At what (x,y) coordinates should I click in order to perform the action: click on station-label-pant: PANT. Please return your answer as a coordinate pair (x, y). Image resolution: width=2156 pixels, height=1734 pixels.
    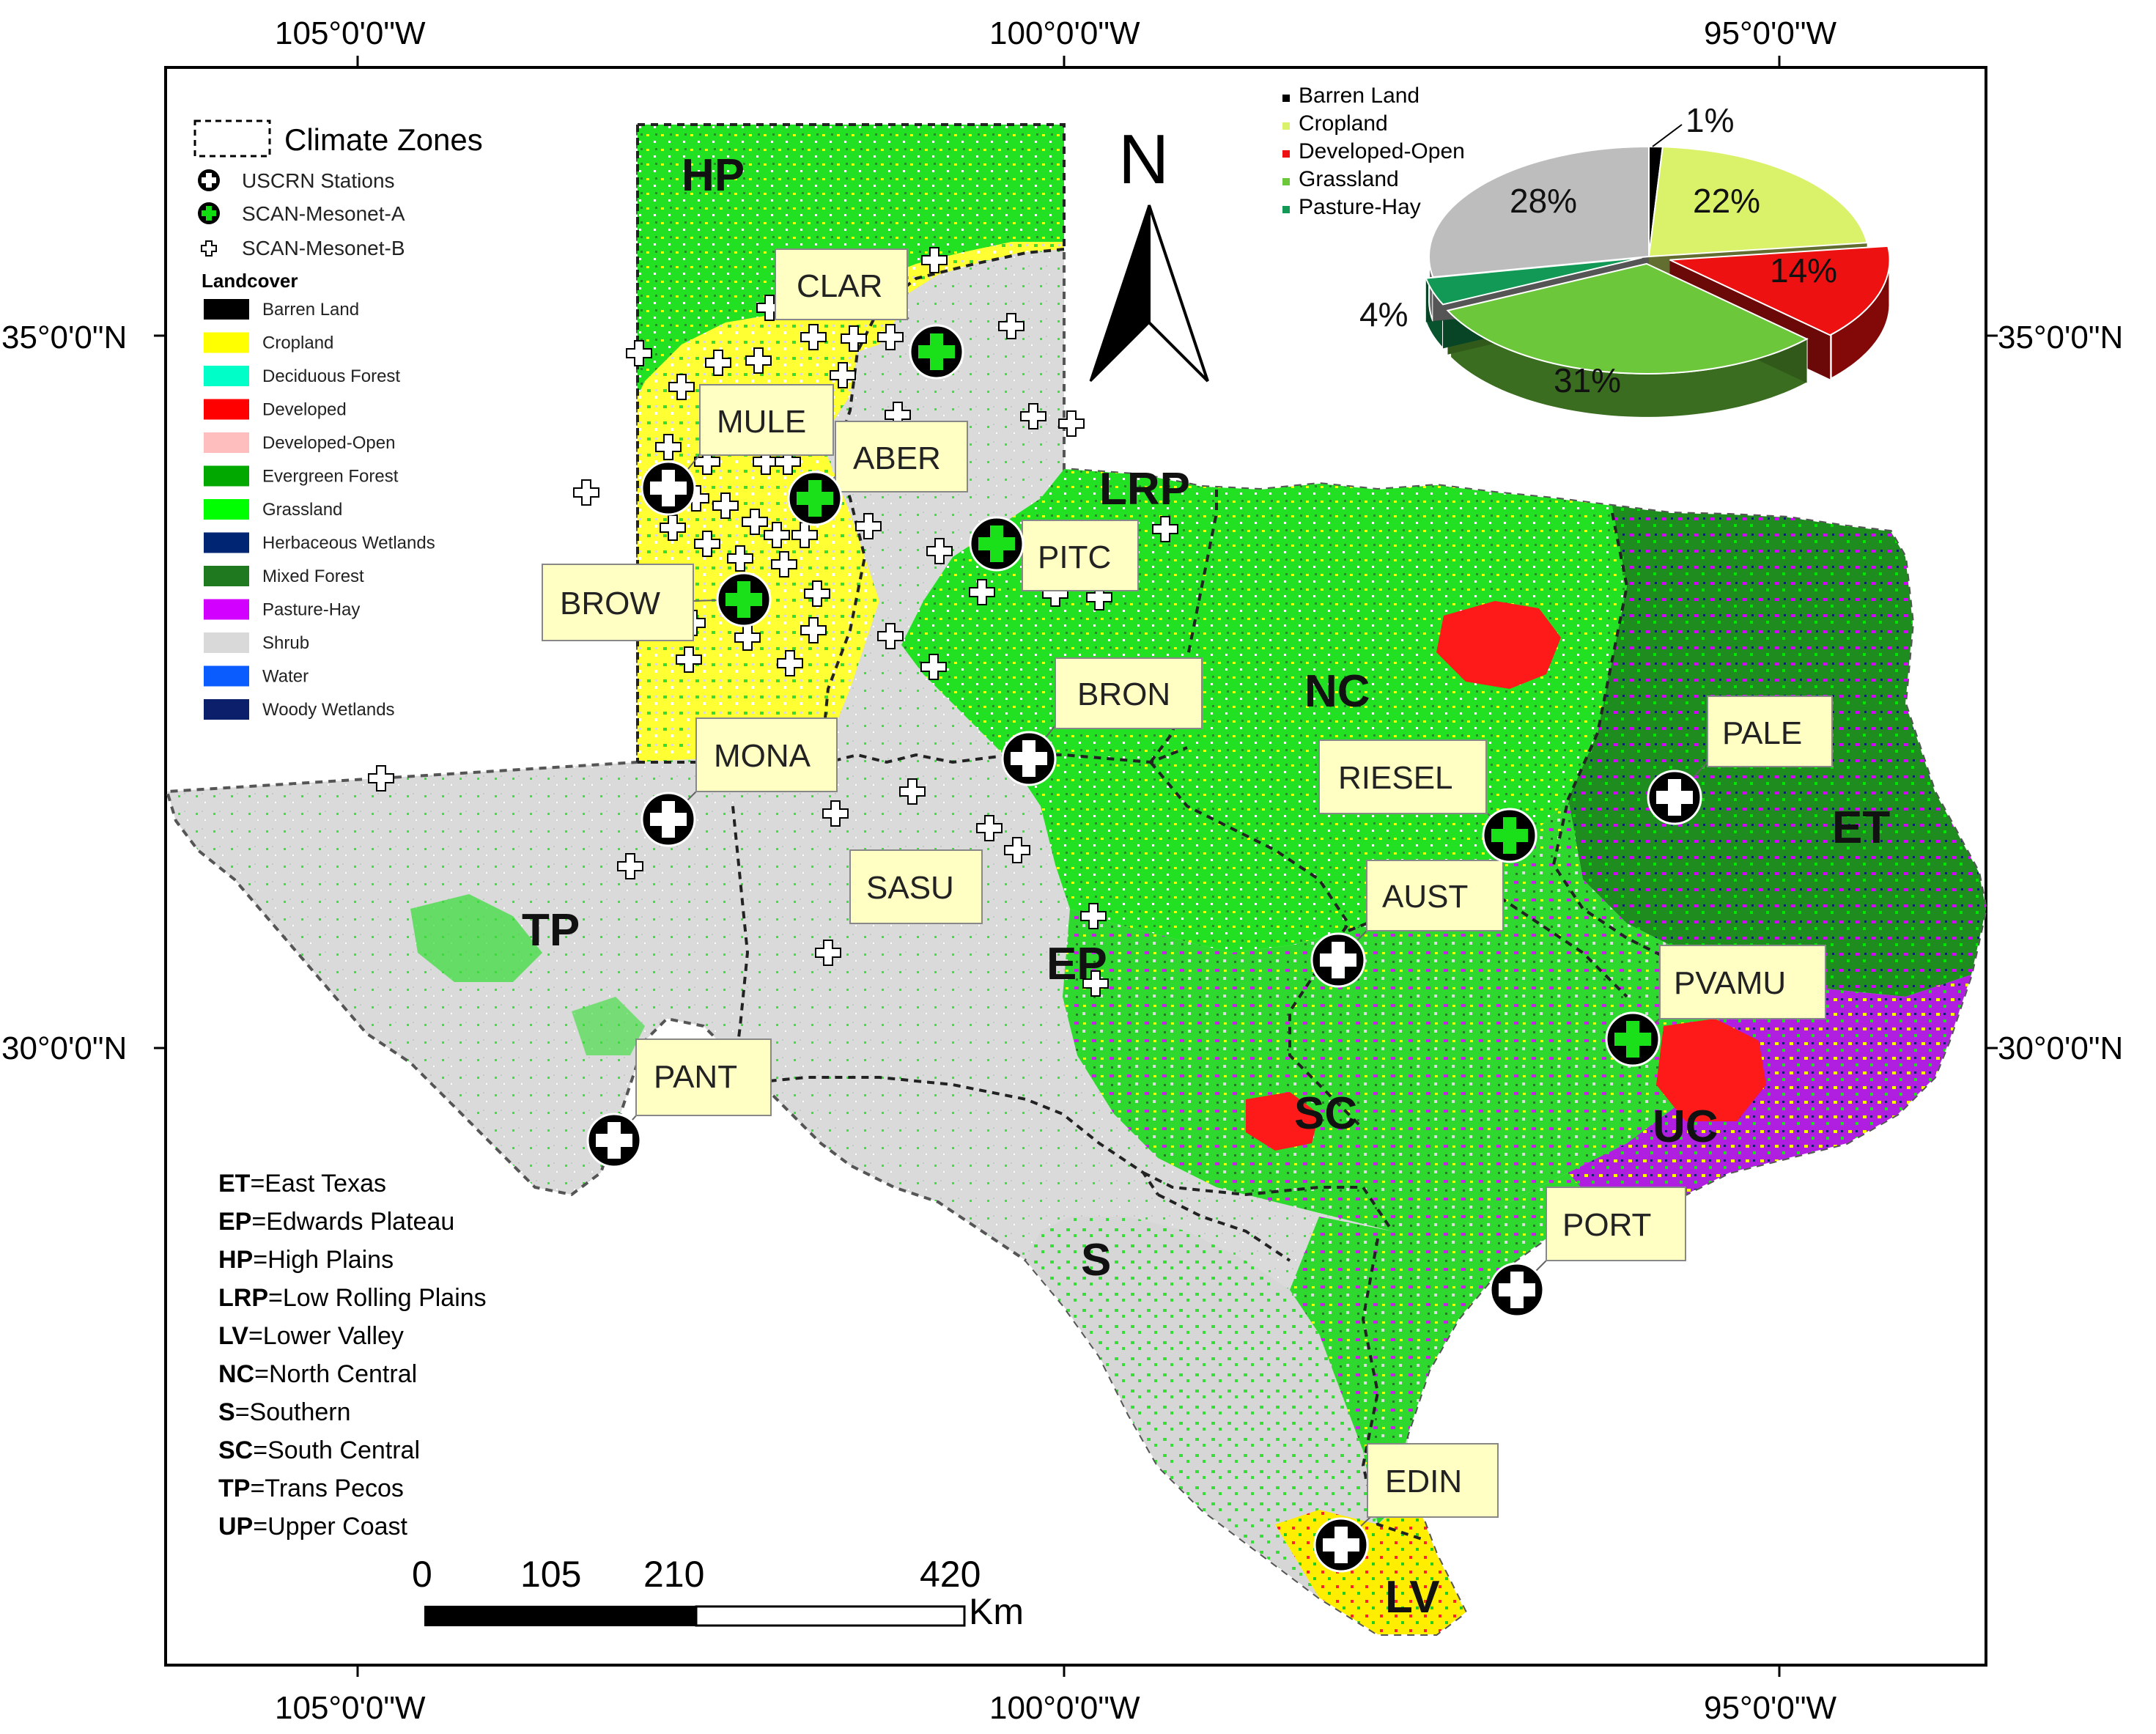
    Looking at the image, I should click on (695, 1077).